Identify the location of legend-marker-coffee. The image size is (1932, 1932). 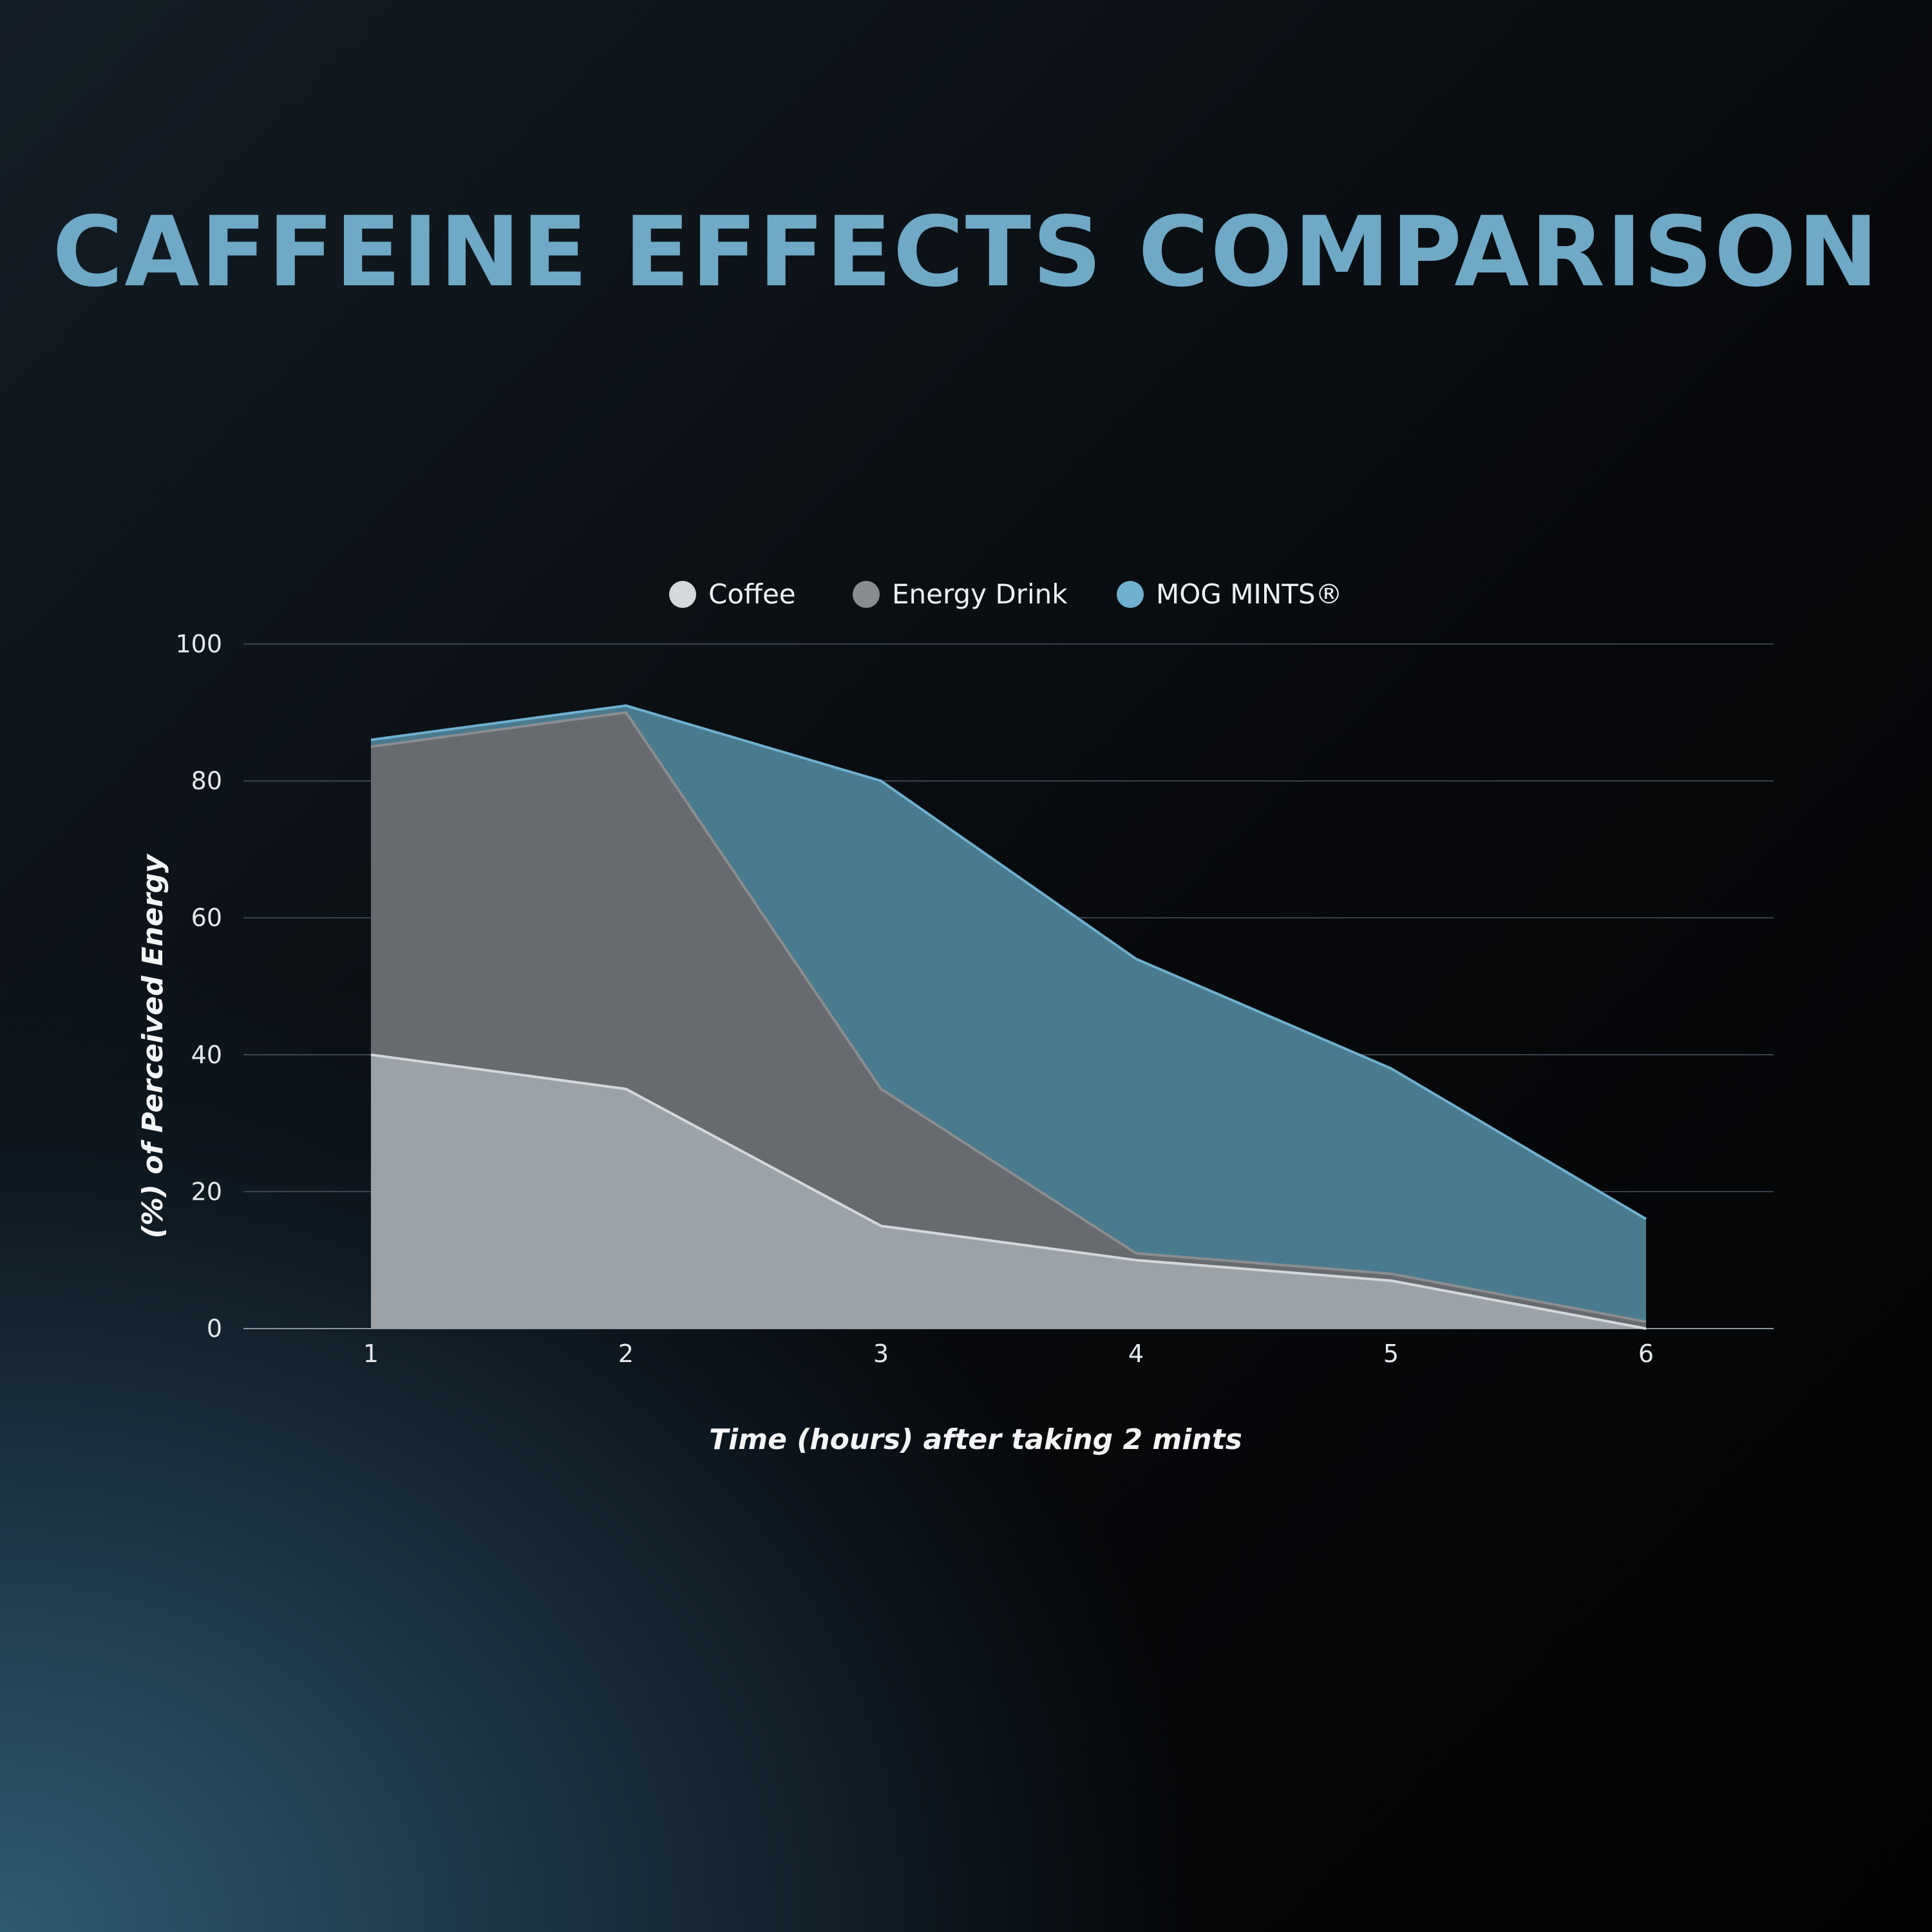
(683, 594).